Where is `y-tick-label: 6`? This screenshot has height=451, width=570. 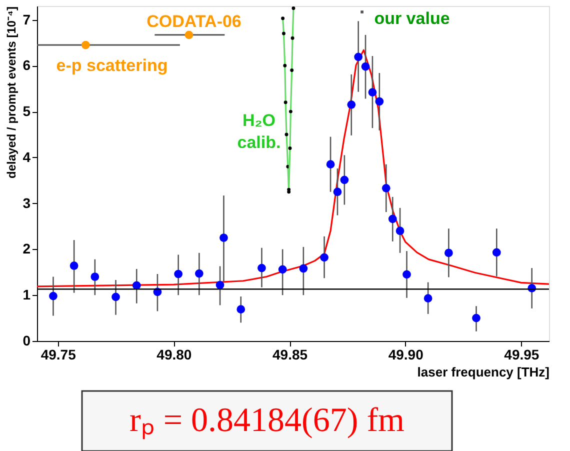 y-tick-label: 6 is located at coordinates (26, 65).